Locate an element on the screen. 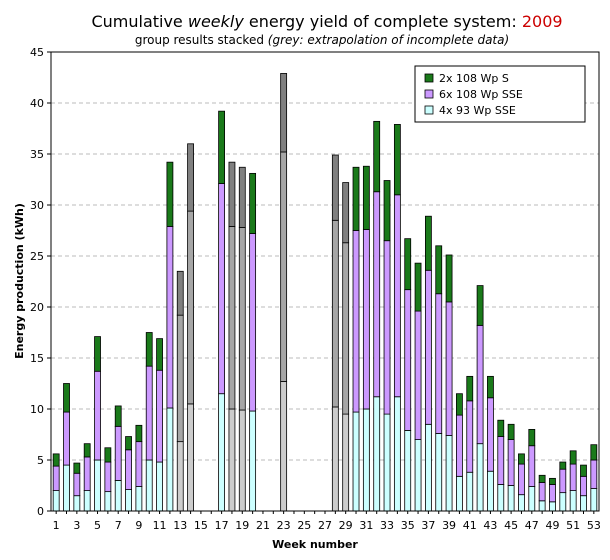  x-tick-label: 29 is located at coordinates (346, 525).